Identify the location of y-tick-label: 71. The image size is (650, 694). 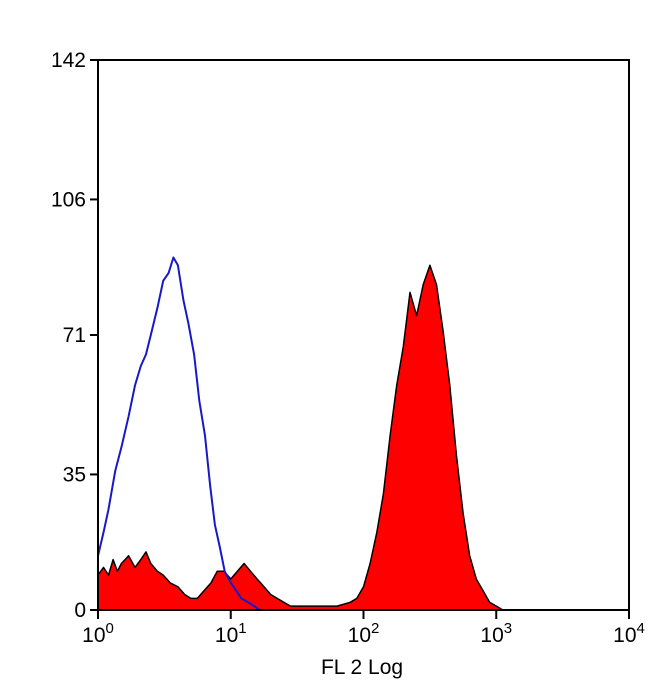
(74, 335).